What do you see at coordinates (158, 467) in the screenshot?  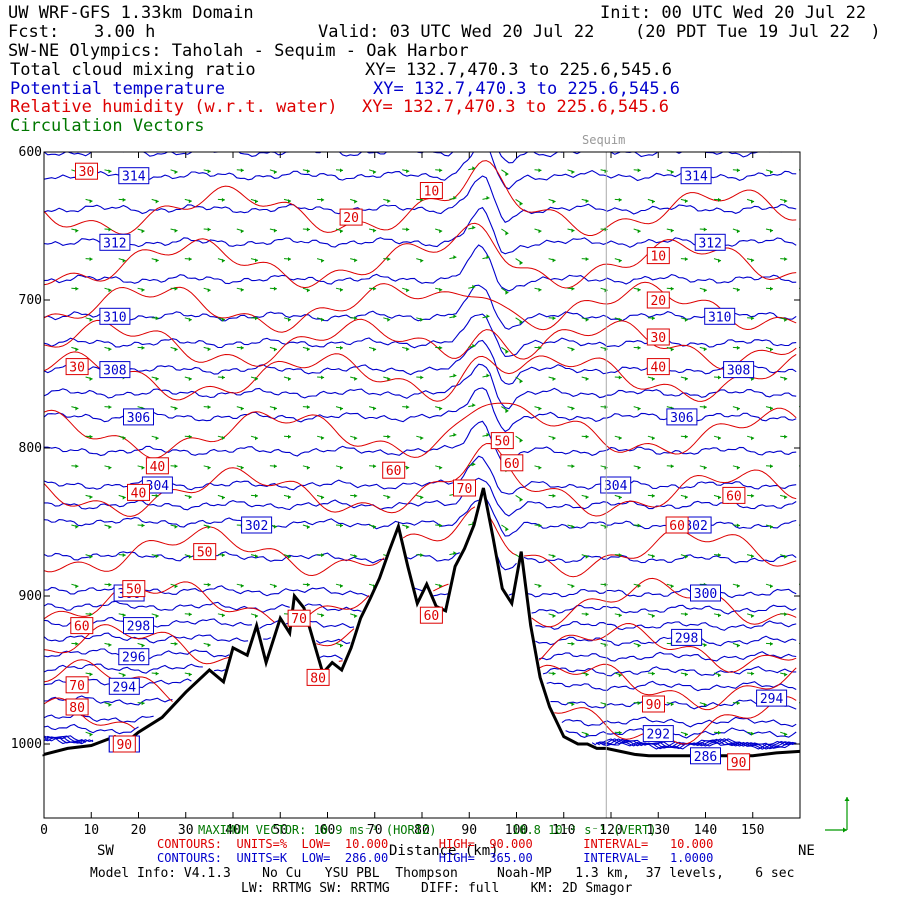 I see `rh-label-8: 40` at bounding box center [158, 467].